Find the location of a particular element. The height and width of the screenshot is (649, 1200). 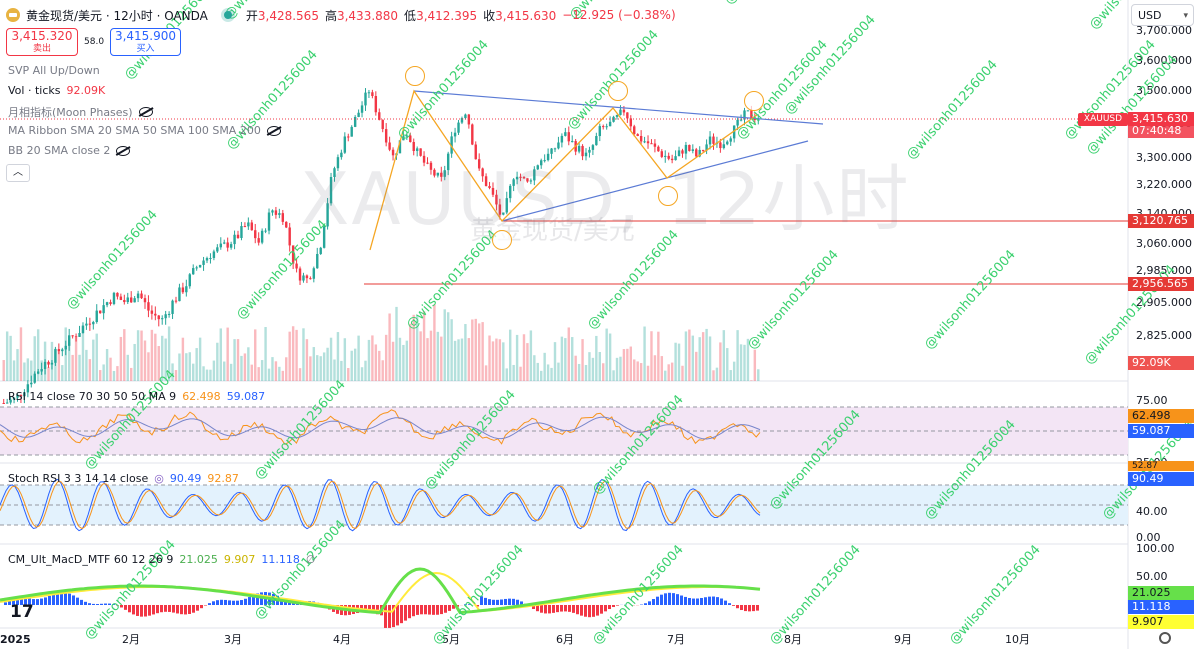

sell-button: 3,415.320 卖出 is located at coordinates (42, 42).